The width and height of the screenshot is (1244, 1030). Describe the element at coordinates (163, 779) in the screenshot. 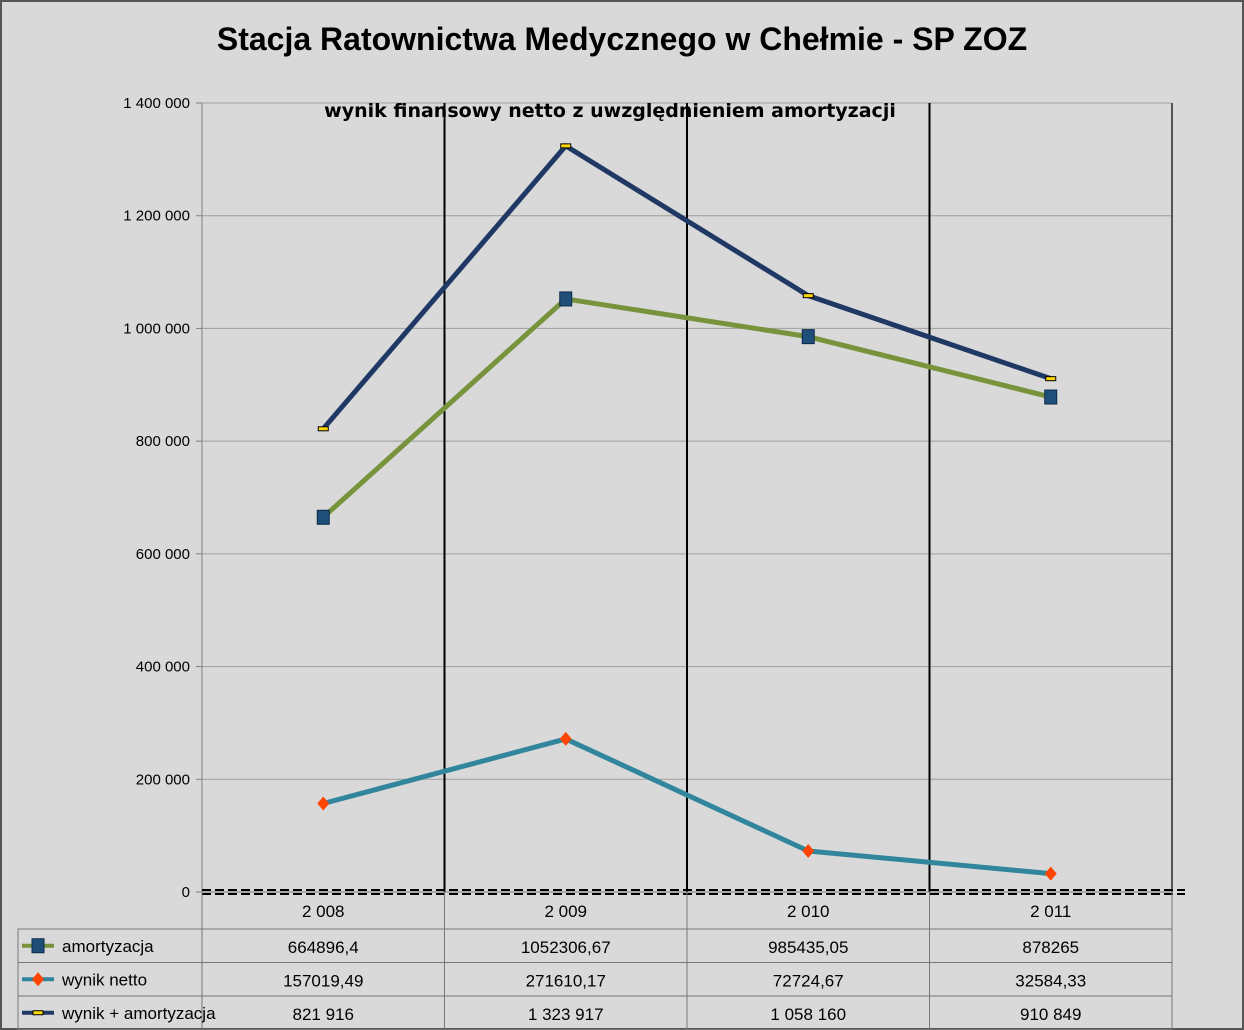

I see `y-tick-label: 200 000` at that location.